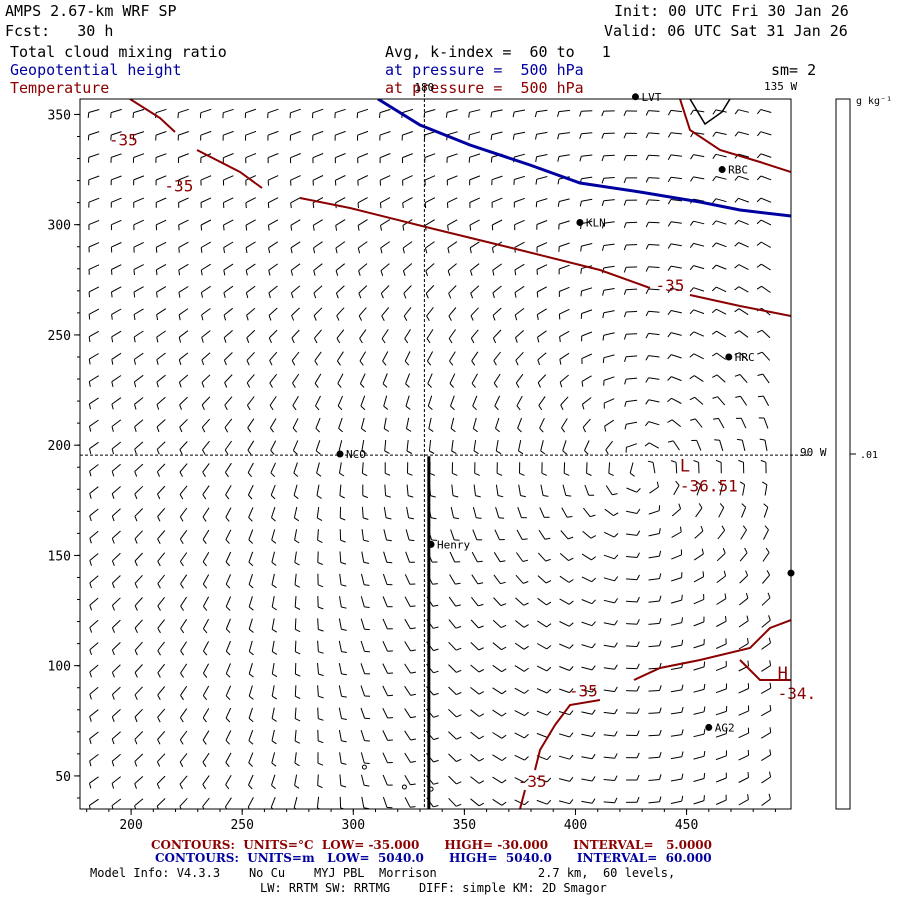 This screenshot has height=900, width=900. Describe the element at coordinates (59, 446) in the screenshot. I see `y-tick-label: 200` at that location.